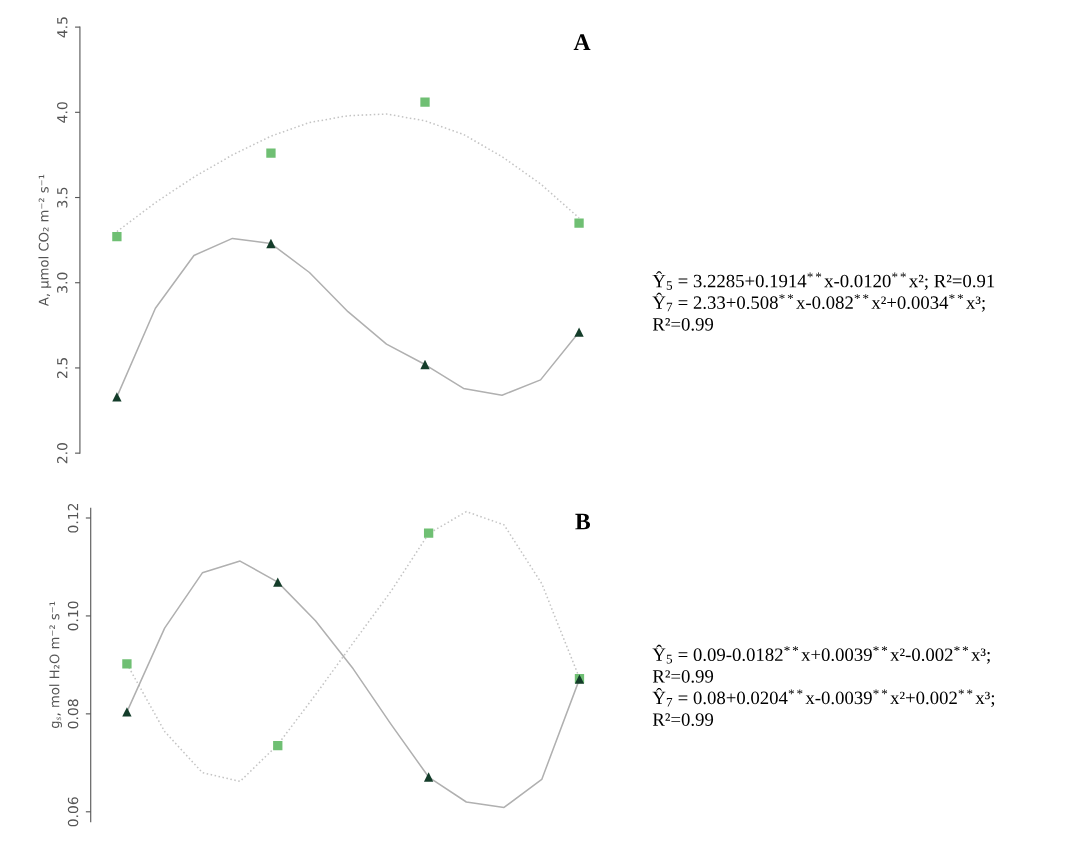 This screenshot has width=1080, height=847. I want to click on y-tick-label: 2.5, so click(62, 368).